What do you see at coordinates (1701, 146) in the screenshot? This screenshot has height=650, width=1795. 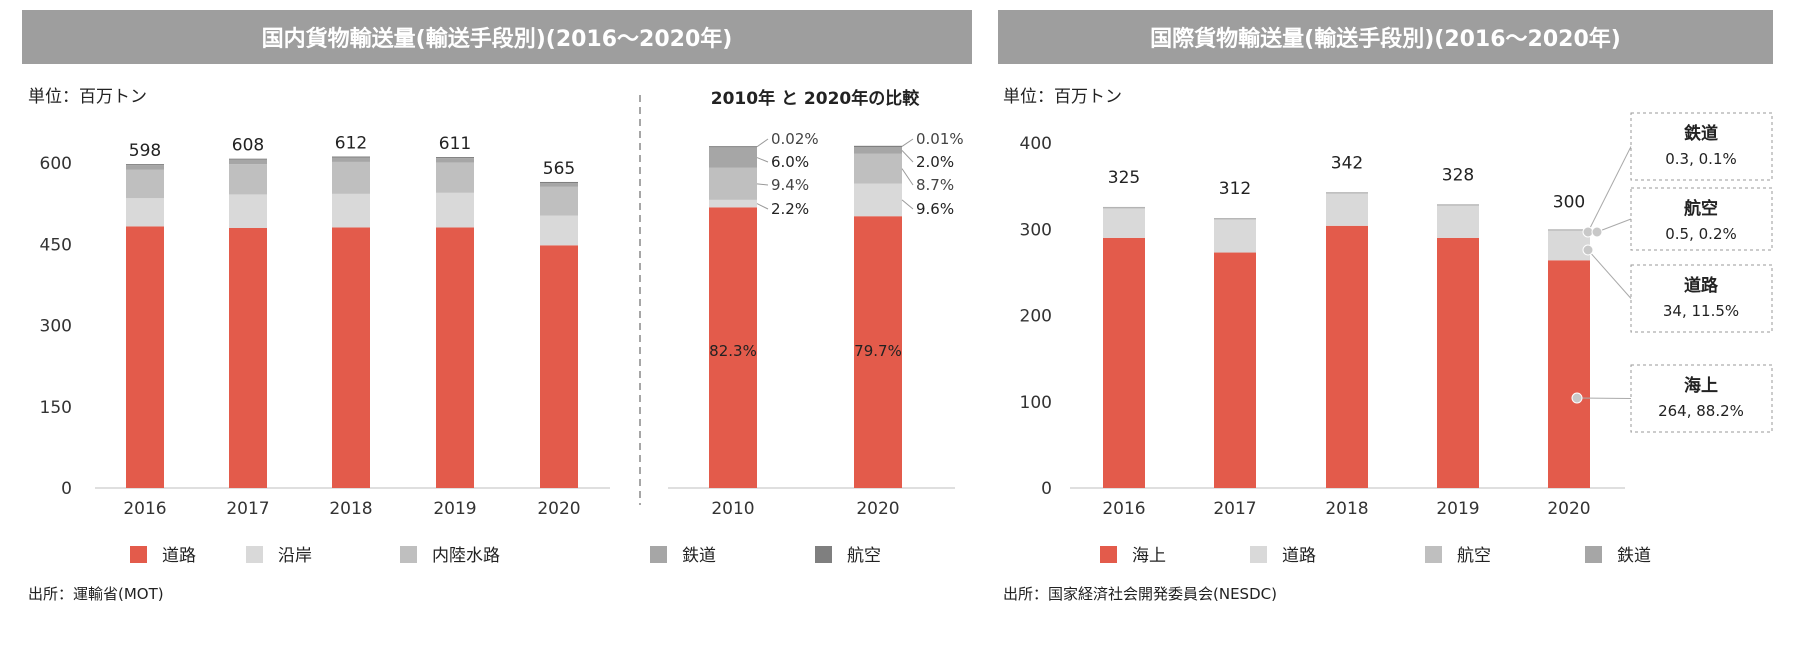 I see `callout-box-鉄道` at bounding box center [1701, 146].